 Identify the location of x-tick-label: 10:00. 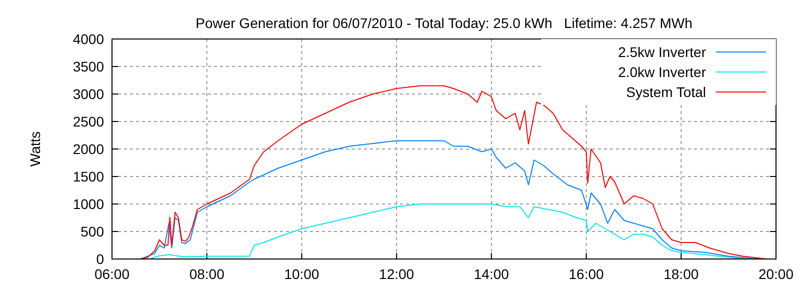
(302, 274).